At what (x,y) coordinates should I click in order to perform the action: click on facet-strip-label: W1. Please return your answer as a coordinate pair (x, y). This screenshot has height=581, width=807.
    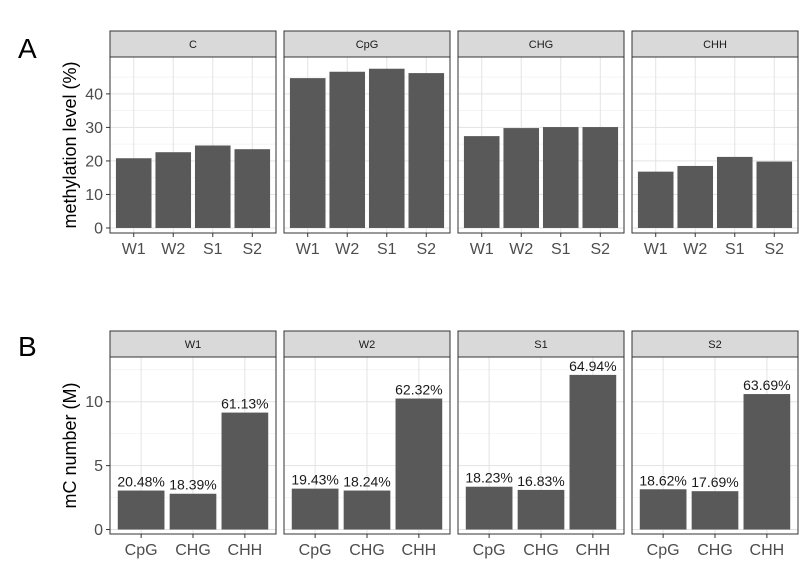
    Looking at the image, I should click on (193, 345).